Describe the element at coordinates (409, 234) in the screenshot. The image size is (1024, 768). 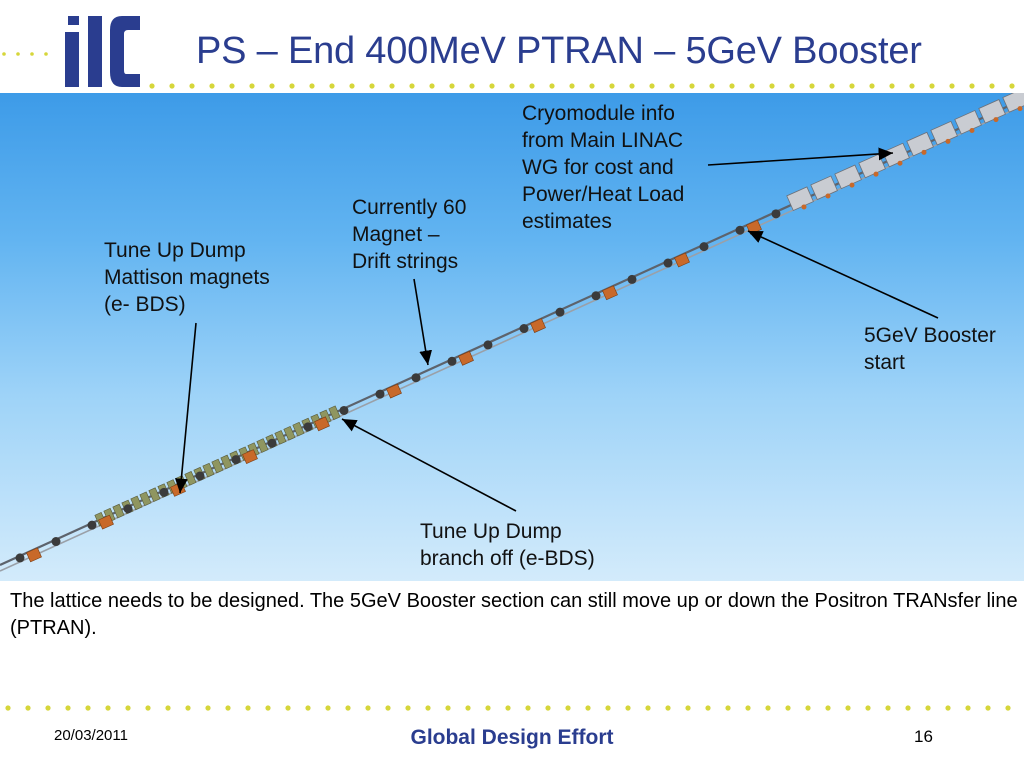
I see `callout-magnet-drift-strings: Currently 60 Magnet – Drift strings` at that location.